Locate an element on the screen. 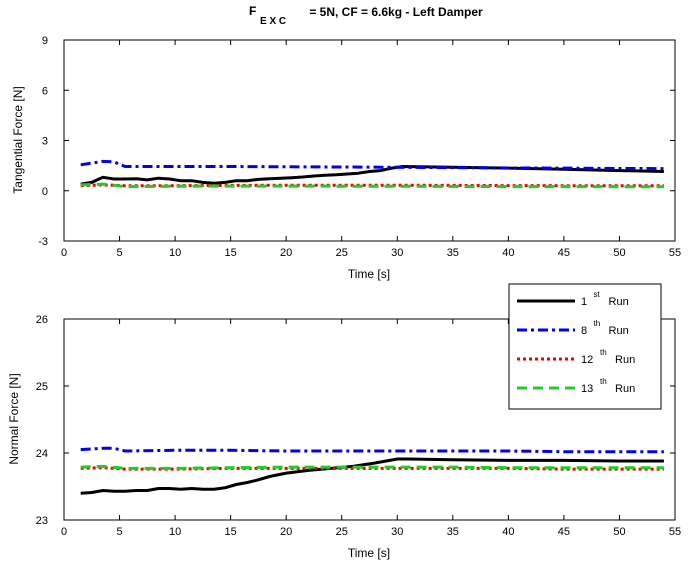 This screenshot has height=567, width=693. y-tick-label: 0 is located at coordinates (45, 192).